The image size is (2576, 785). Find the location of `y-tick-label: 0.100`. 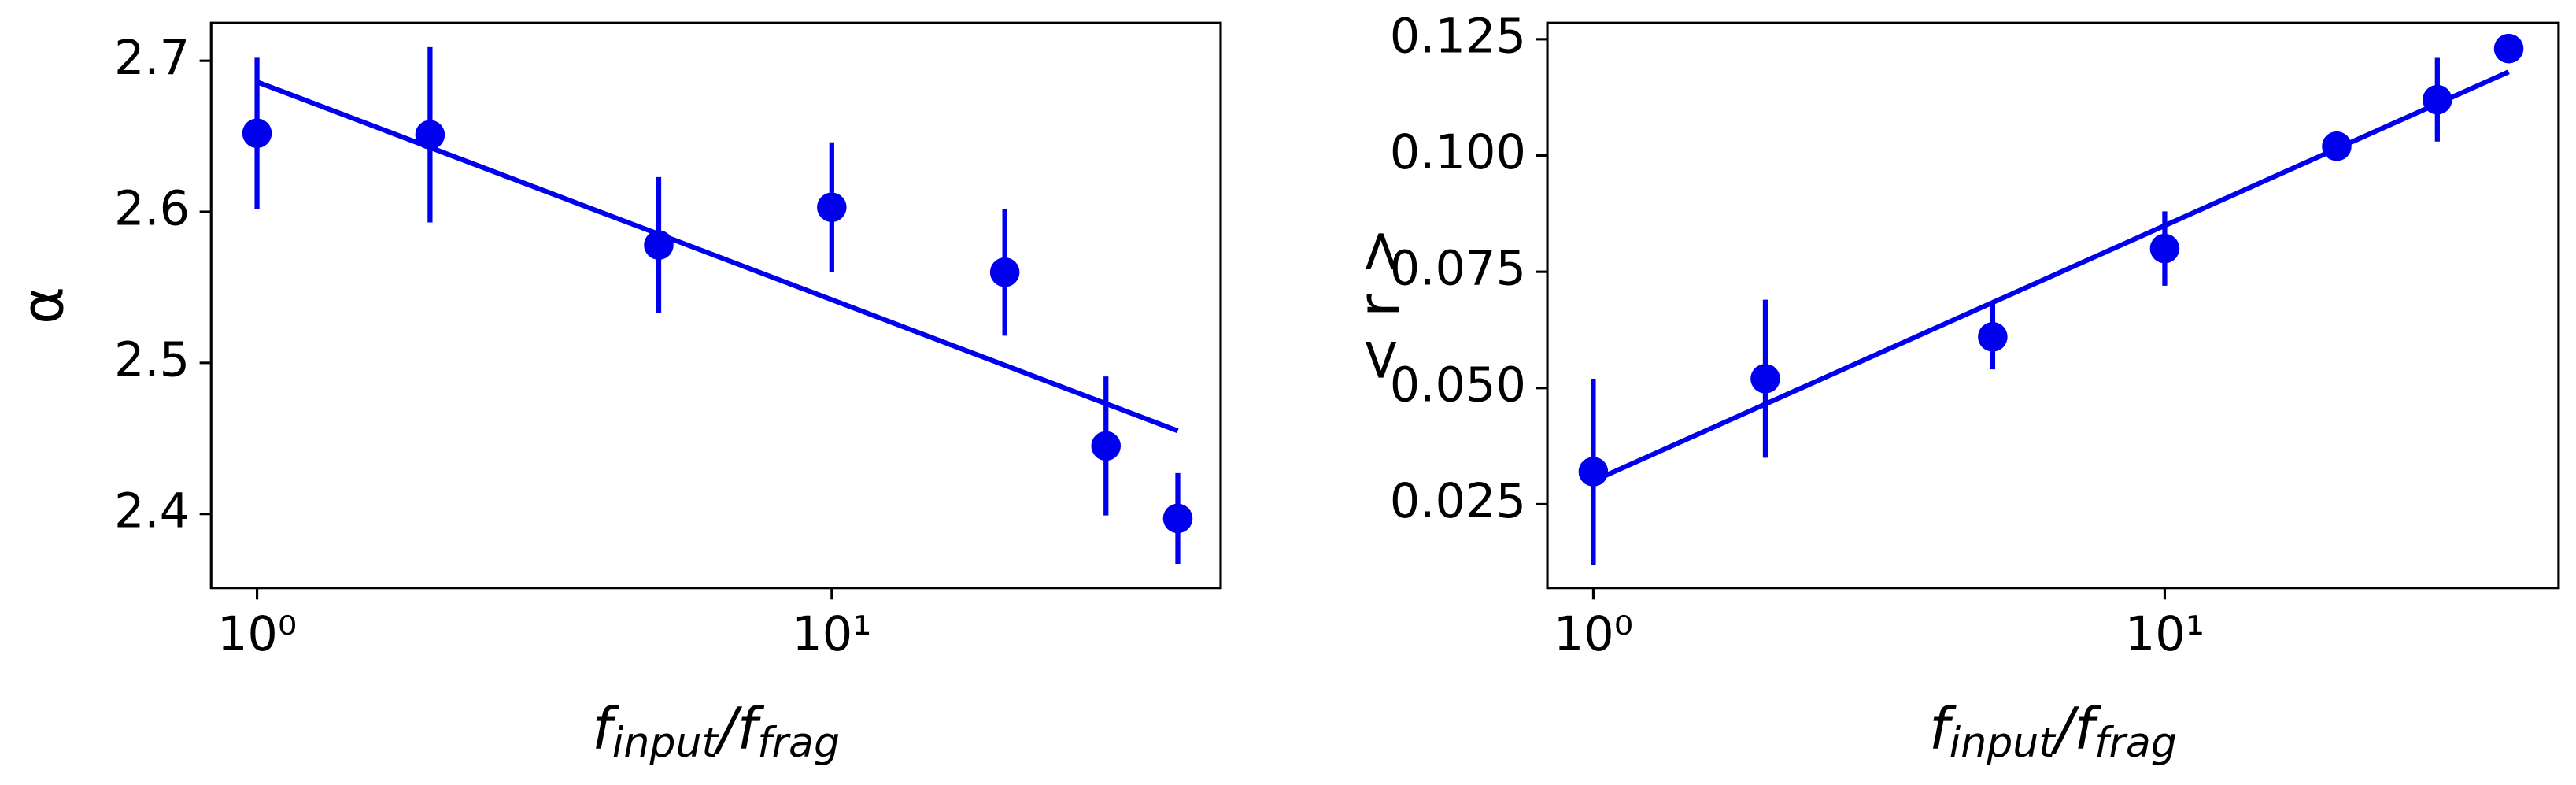

y-tick-label: 0.100 is located at coordinates (1458, 152).